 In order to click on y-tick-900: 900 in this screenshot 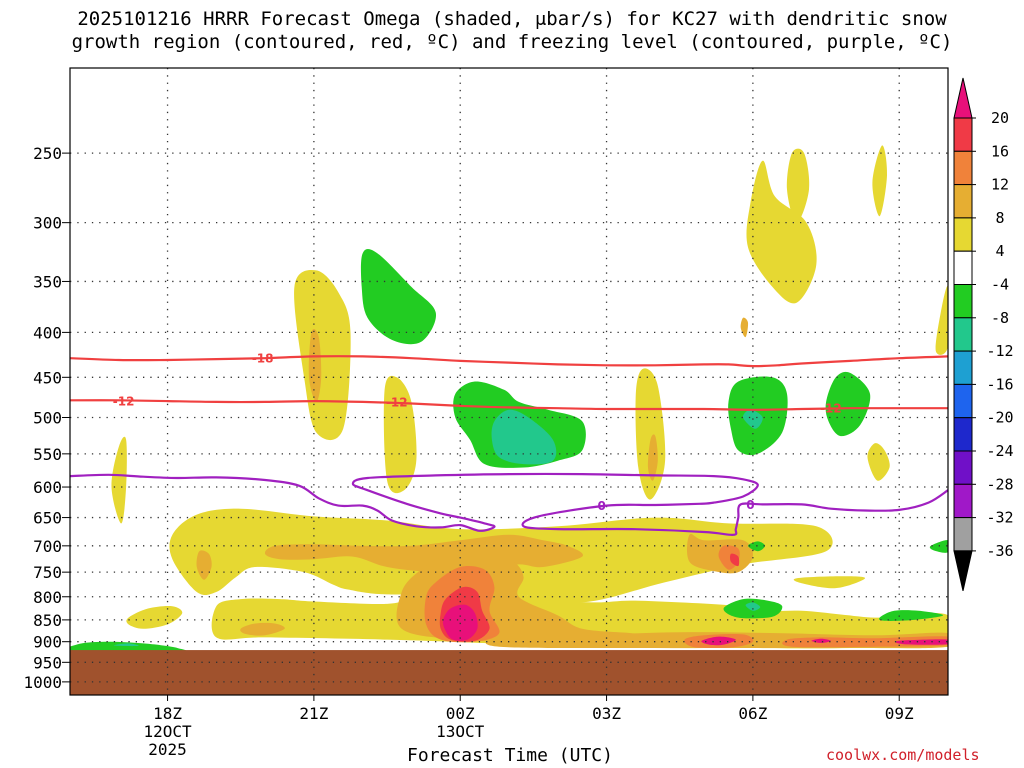, I will do `click(47, 642)`.